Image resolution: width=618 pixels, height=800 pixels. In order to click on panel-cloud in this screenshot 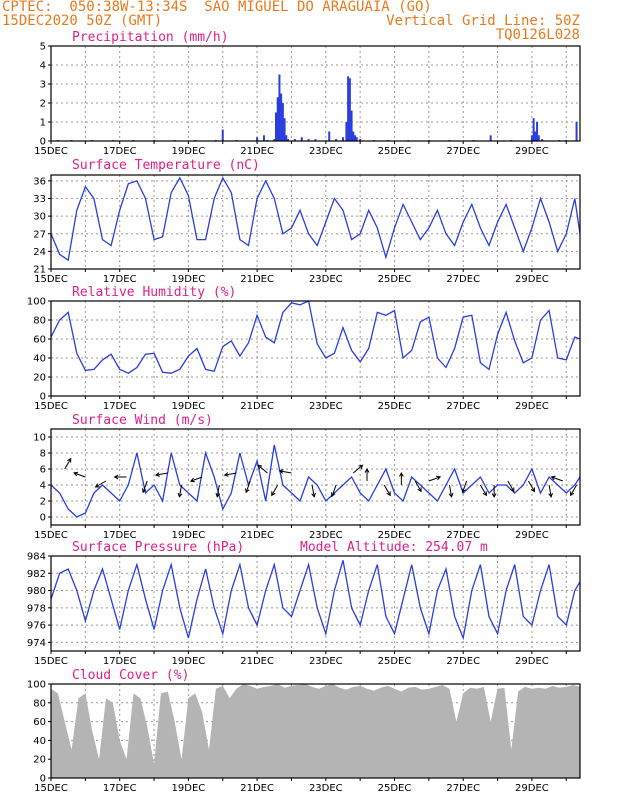, I will do `click(314, 732)`.